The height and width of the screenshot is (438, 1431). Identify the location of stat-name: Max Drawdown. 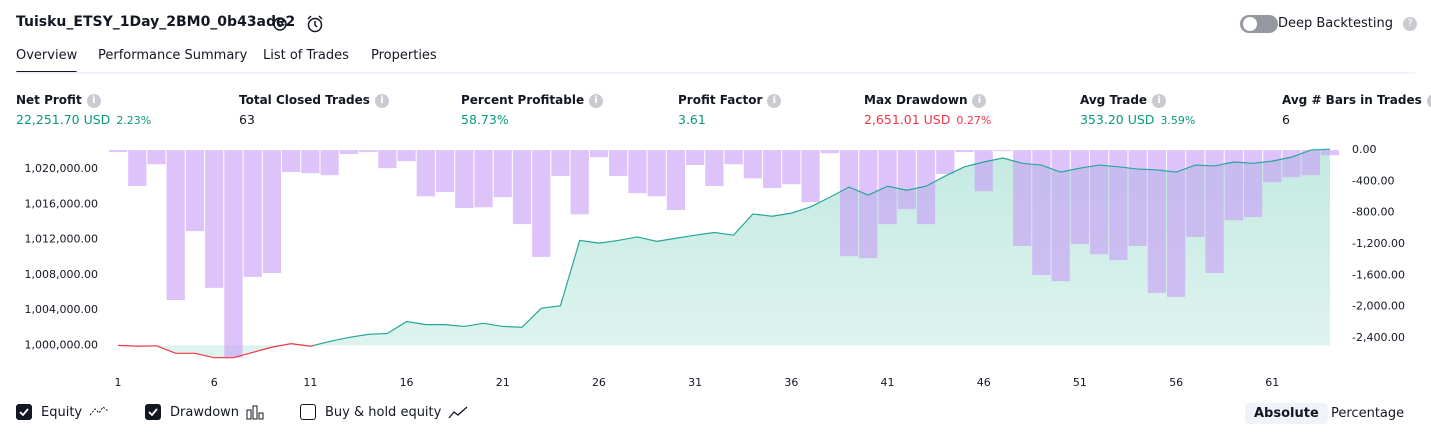
(916, 100).